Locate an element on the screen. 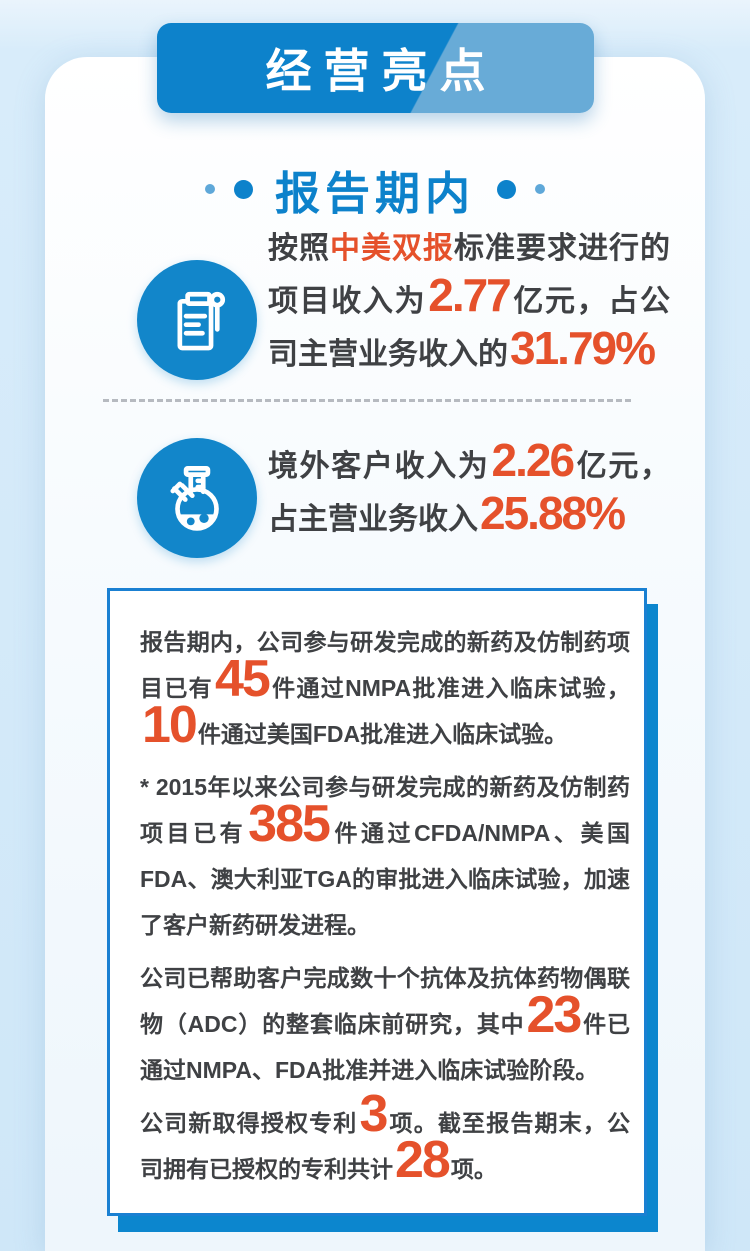 Image resolution: width=750 pixels, height=1251 pixels. text-segment: 公司已帮助客户完成数十个抗体及抗体药物偶联物（ADC）的整套临床前研究，其中 is located at coordinates (385, 1001).